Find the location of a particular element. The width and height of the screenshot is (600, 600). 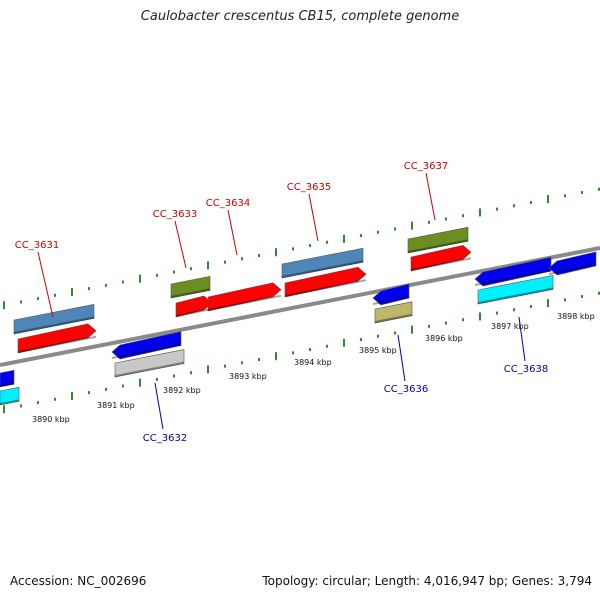

cds-cc-3639-feature is located at coordinates (572, 263).